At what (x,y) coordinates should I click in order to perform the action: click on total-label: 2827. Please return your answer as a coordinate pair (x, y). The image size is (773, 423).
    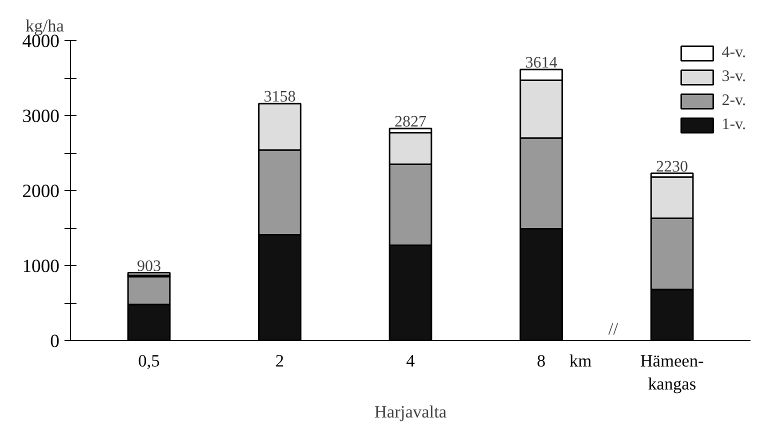
    Looking at the image, I should click on (410, 121).